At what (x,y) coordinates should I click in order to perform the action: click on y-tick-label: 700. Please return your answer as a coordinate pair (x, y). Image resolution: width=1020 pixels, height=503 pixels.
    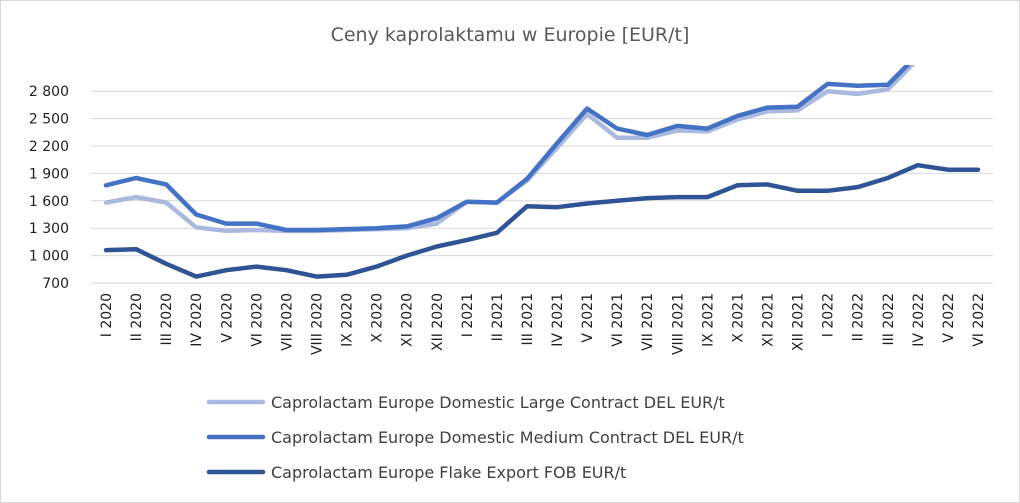
    Looking at the image, I should click on (55, 284).